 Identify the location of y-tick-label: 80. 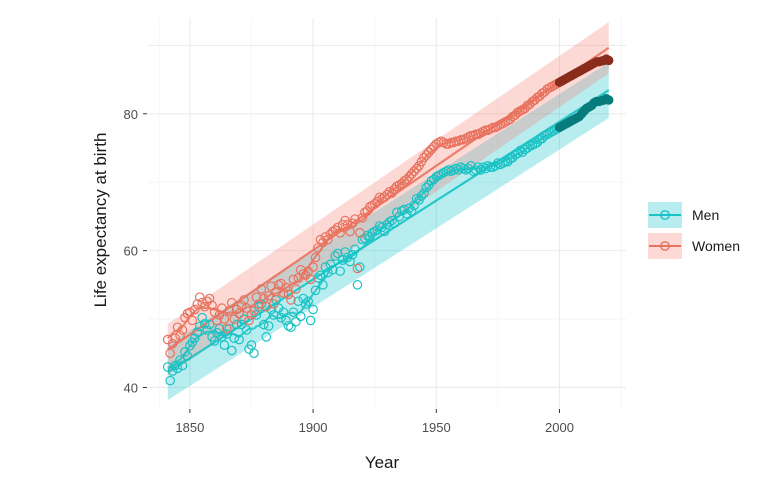
(131, 114).